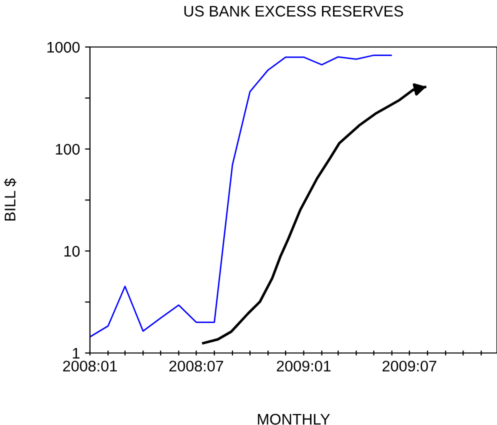  I want to click on chart-title: US BANK EXCESS RESERVES, so click(294, 11).